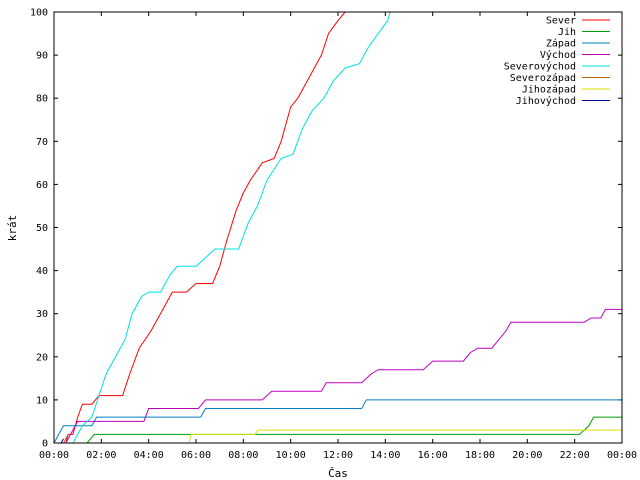  I want to click on x-tick-label: 12:00, so click(338, 455).